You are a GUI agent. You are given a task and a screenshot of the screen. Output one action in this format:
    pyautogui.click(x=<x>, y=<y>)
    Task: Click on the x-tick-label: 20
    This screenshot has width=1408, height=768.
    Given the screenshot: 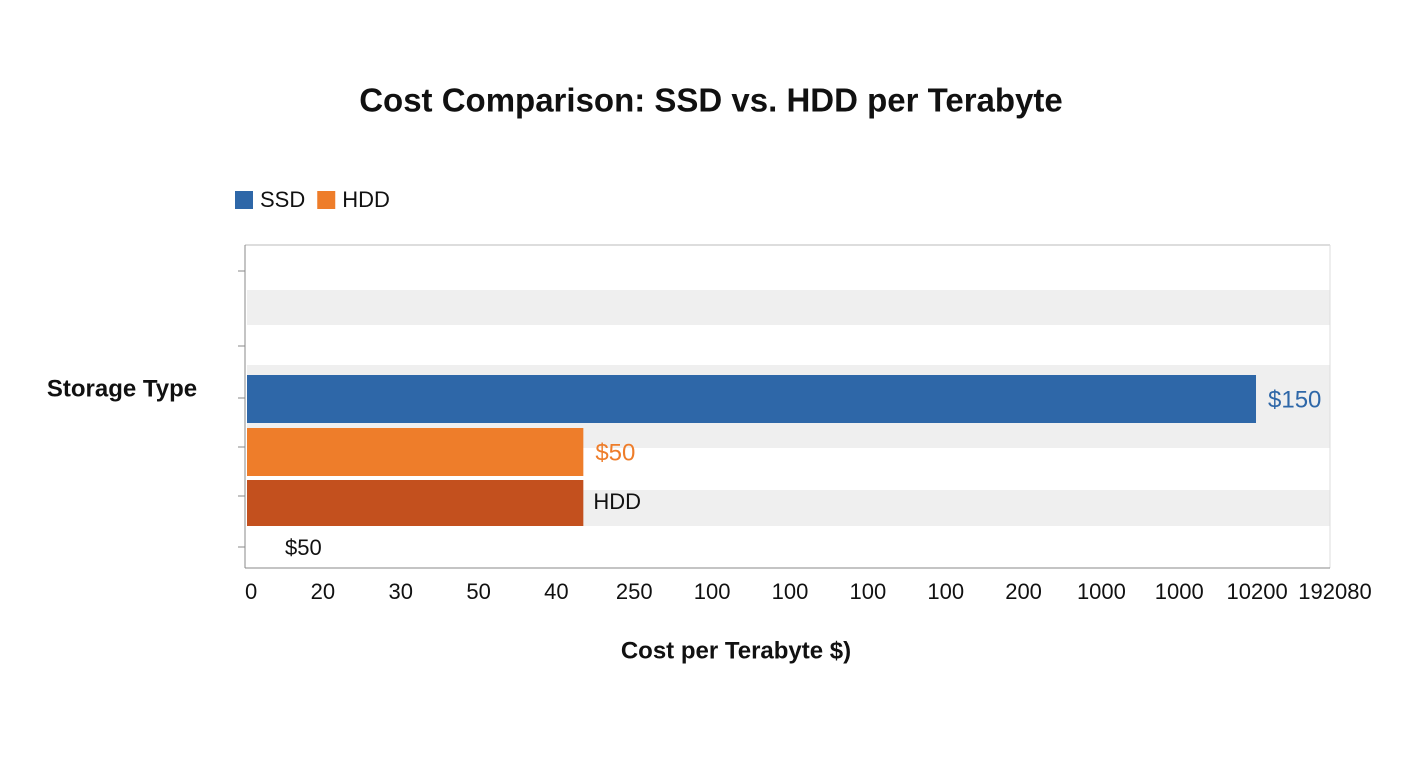 What is the action you would take?
    pyautogui.click(x=323, y=591)
    